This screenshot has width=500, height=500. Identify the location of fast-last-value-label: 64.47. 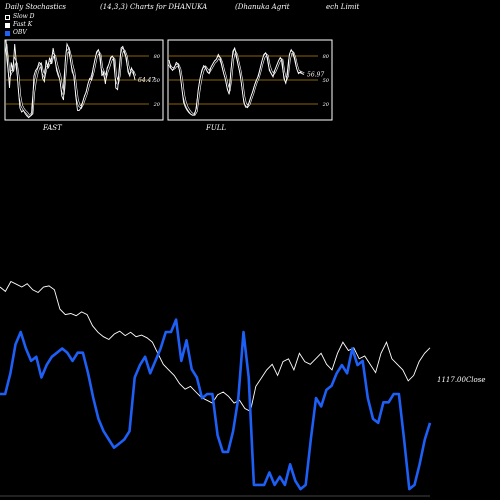
(146, 80).